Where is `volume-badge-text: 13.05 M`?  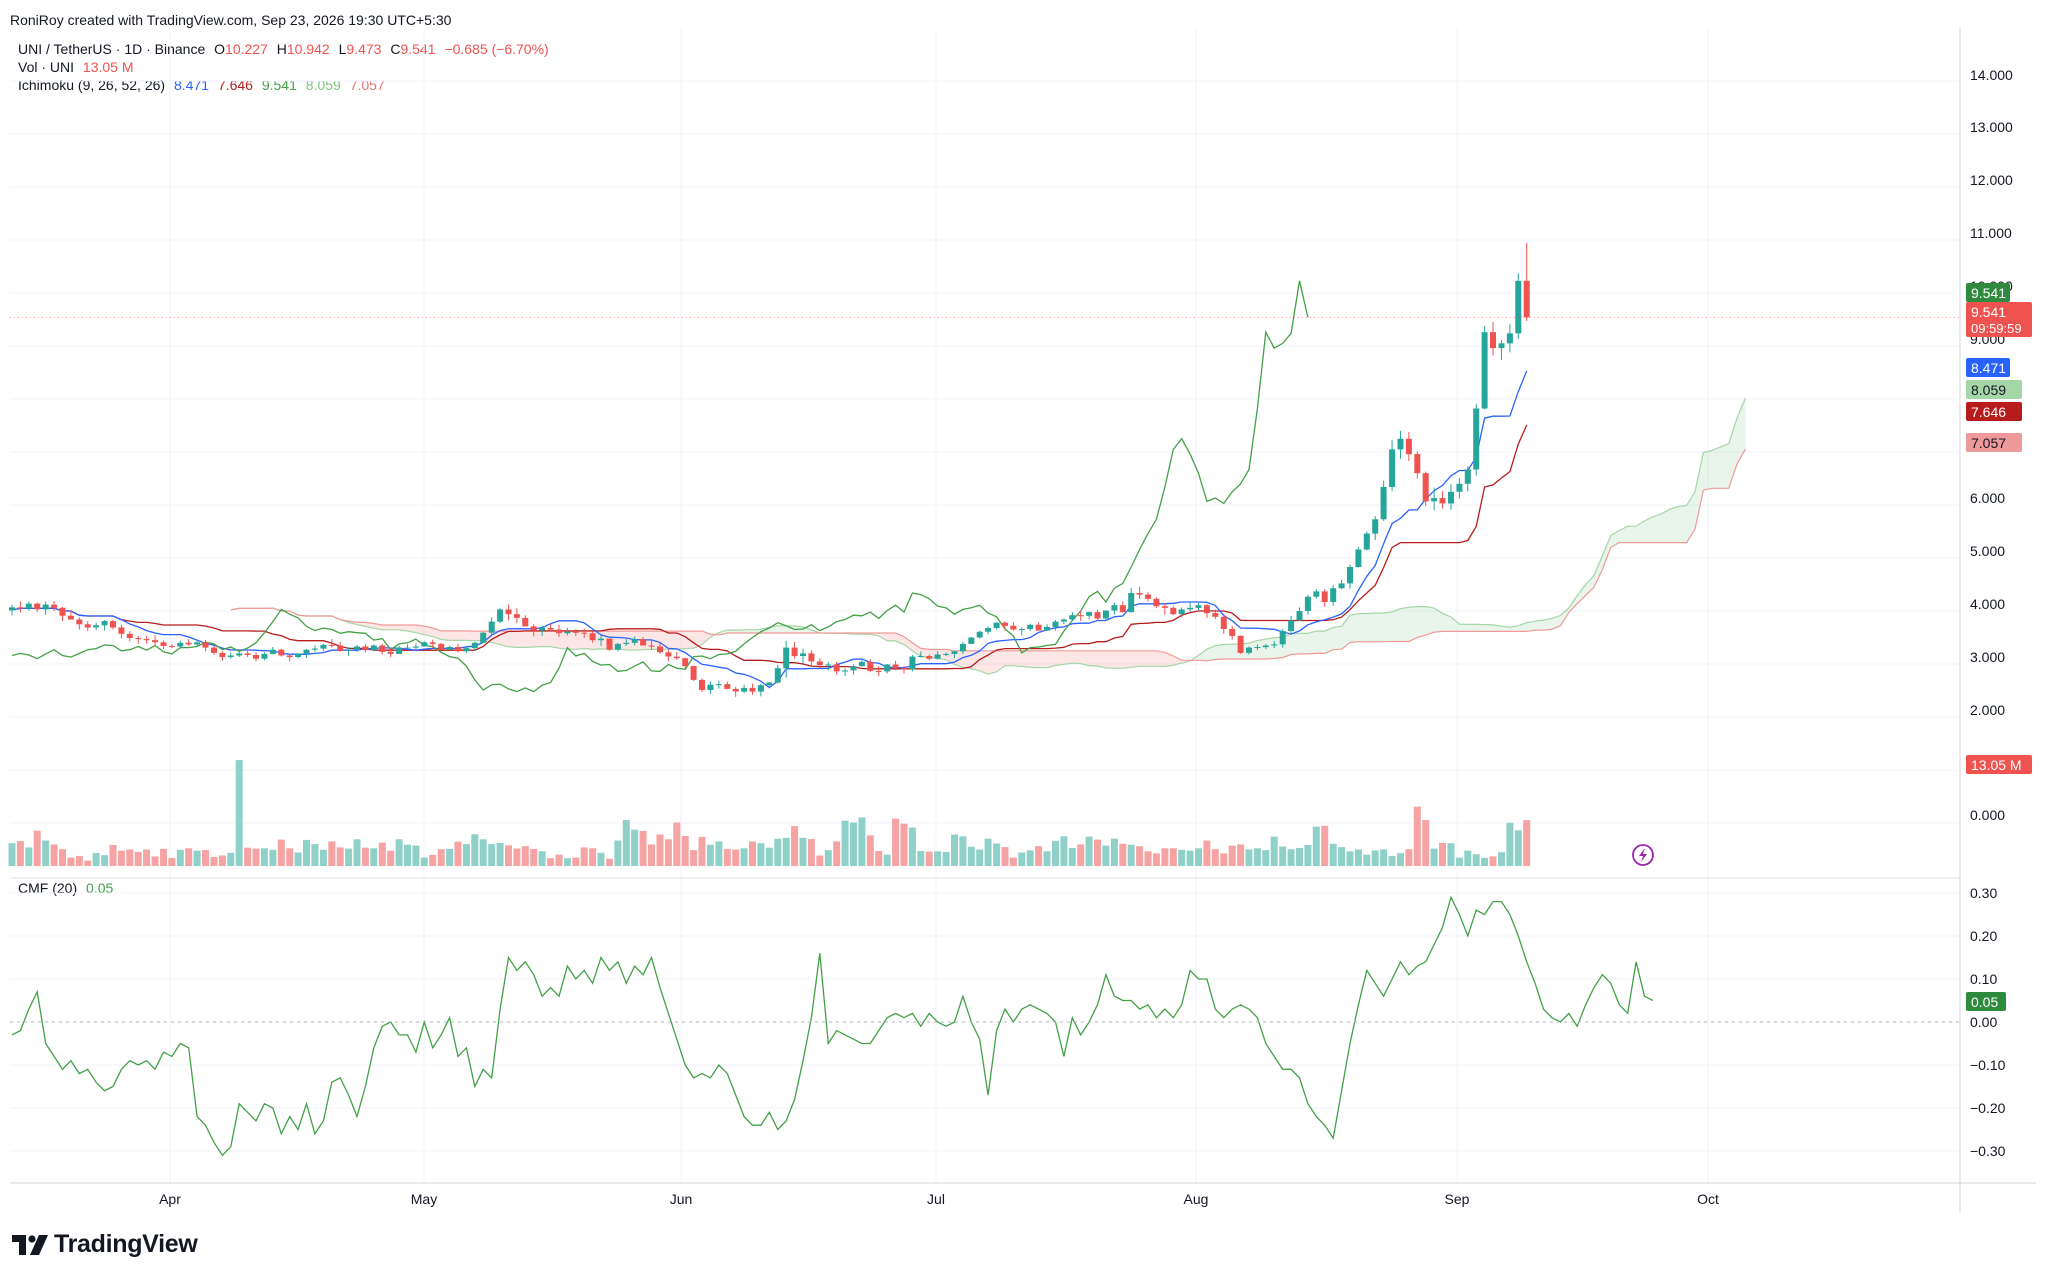 volume-badge-text: 13.05 M is located at coordinates (1996, 765).